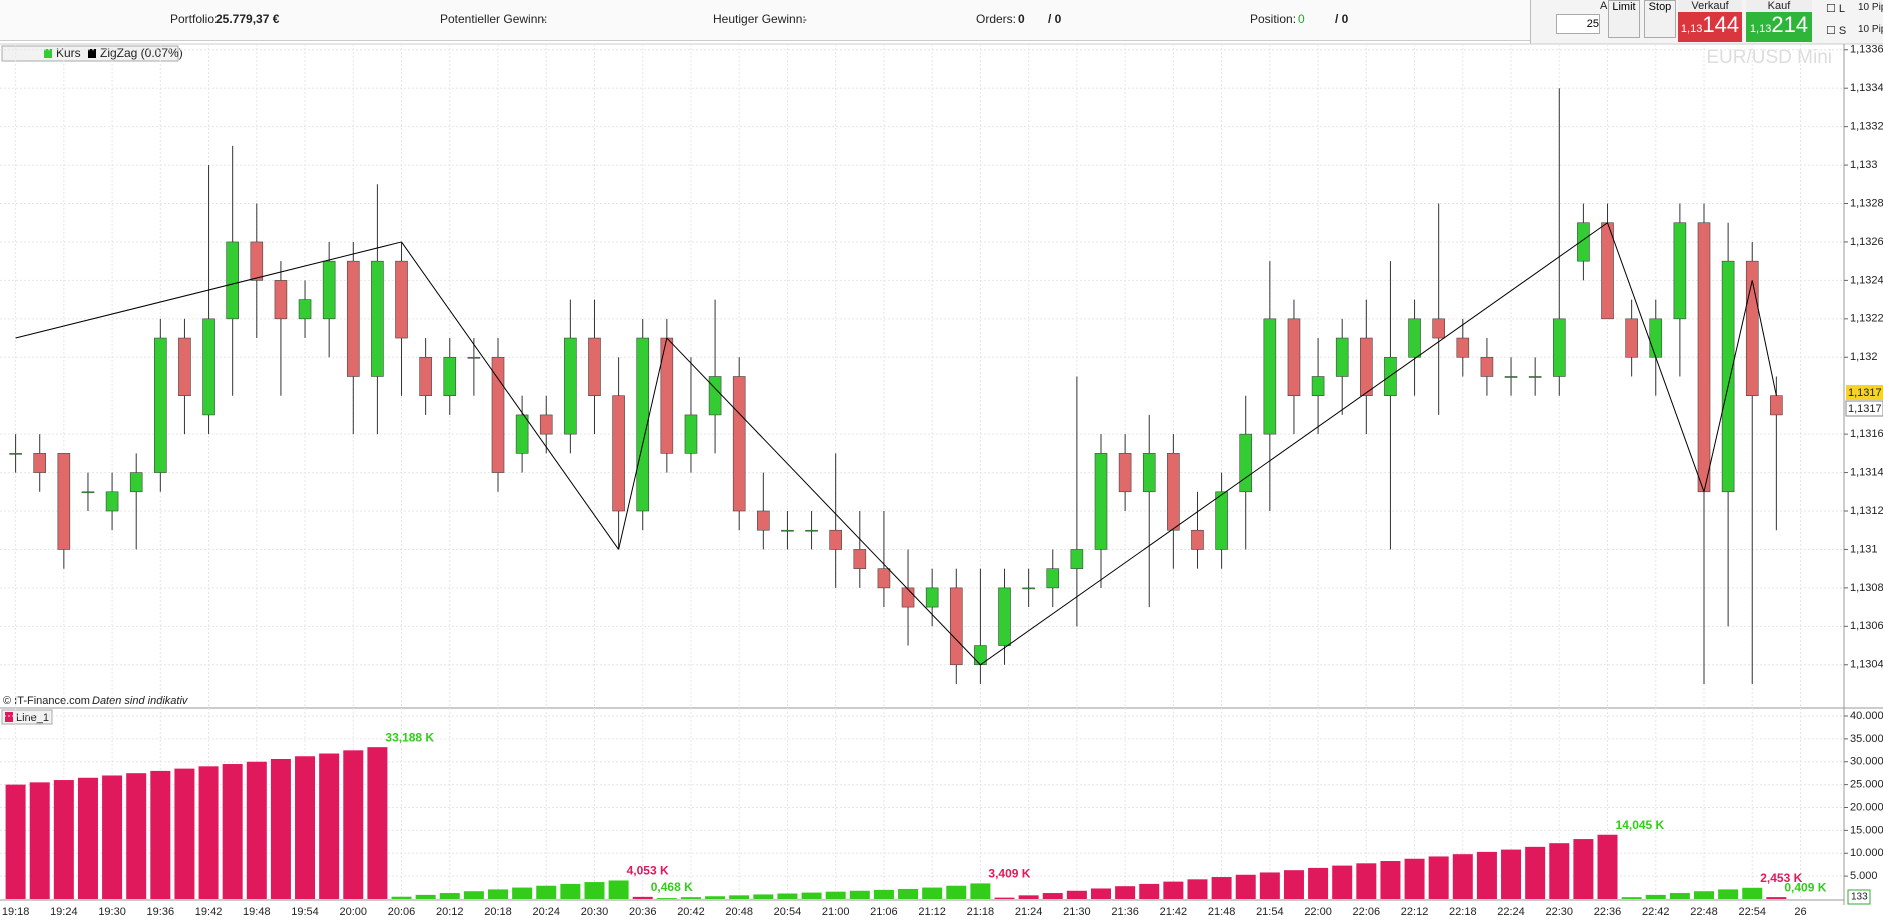  What do you see at coordinates (1836, 31) in the screenshot?
I see `checkbox: ☐ S` at bounding box center [1836, 31].